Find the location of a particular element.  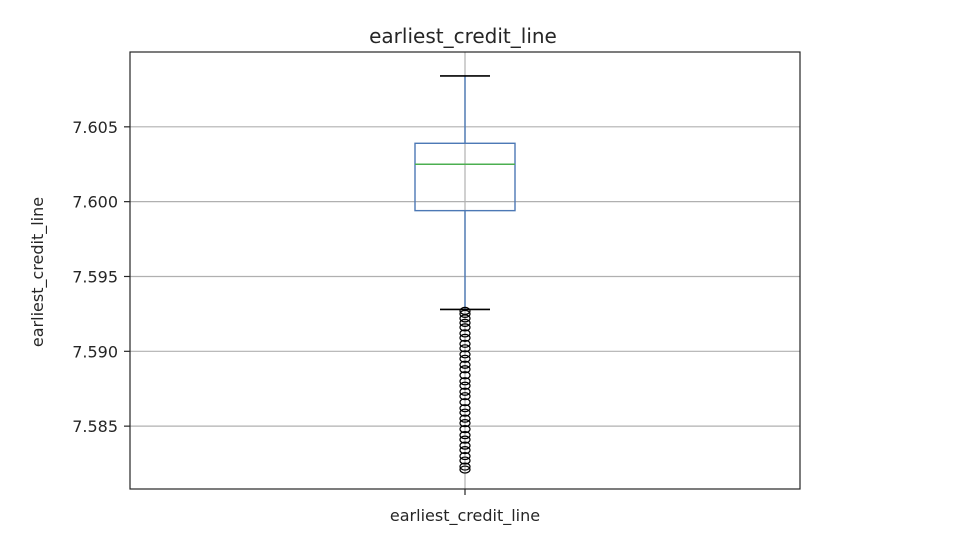

plot-area is located at coordinates (465, 274).